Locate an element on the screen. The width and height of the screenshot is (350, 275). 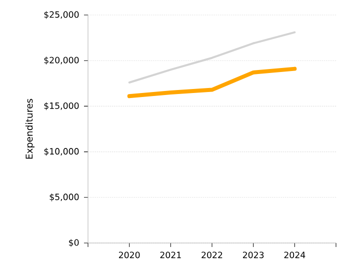
y-tick-label: $0 is located at coordinates (74, 243).